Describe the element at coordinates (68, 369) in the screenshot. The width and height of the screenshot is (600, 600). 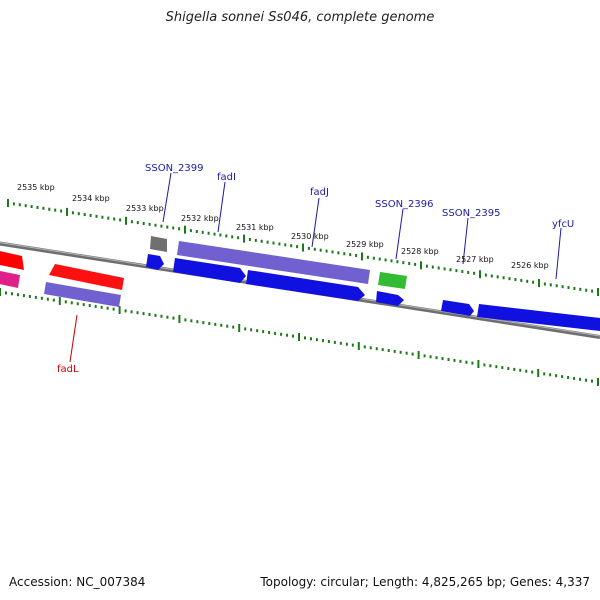
I see `gene-label-fadl: fadL` at that location.